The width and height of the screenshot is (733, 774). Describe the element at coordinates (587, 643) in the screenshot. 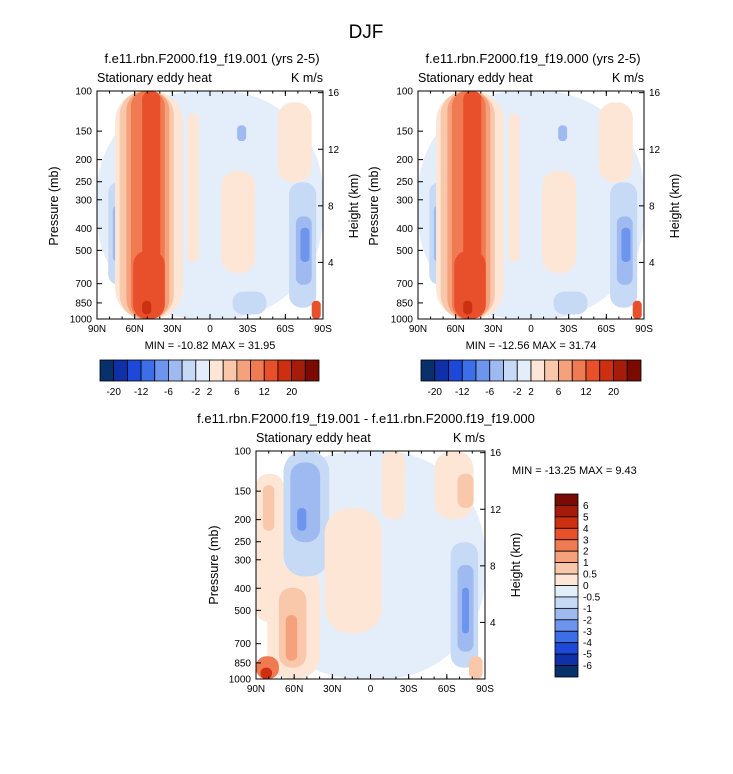

I see `colorbar-label: -4` at that location.